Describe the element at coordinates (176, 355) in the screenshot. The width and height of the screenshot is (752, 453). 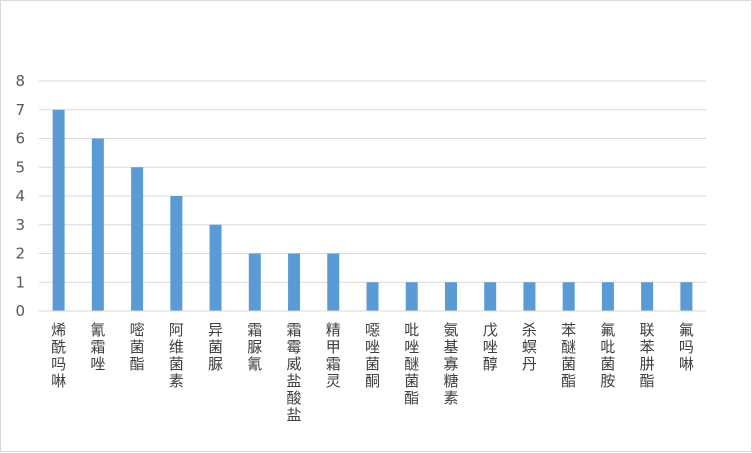
I see `x-category-label-3: 阿维菌素` at that location.